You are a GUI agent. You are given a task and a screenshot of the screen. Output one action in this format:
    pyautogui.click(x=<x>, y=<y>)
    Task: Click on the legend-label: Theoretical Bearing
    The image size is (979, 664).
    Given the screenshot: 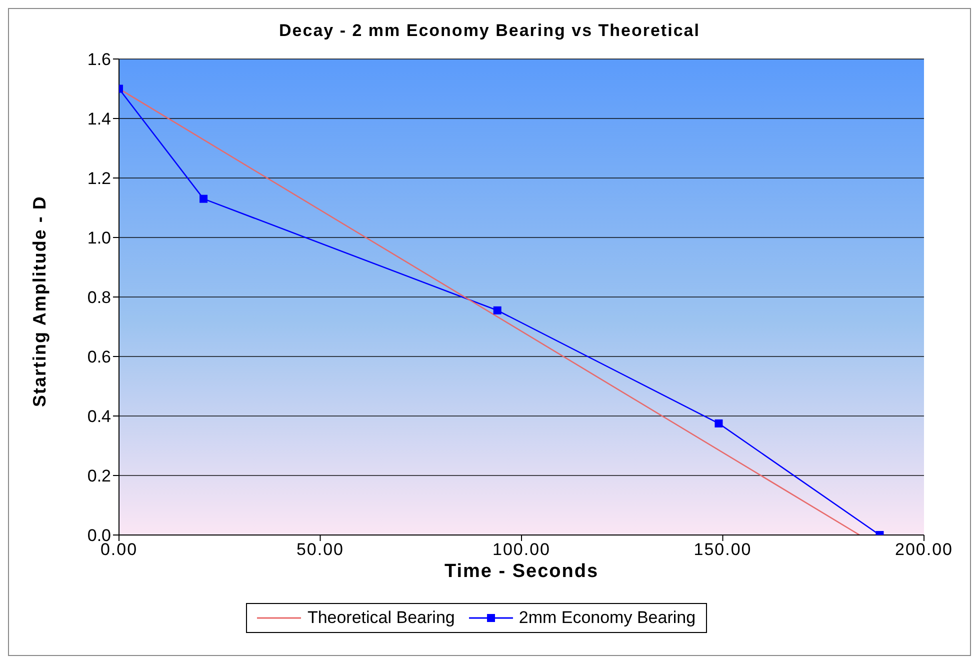 What is the action you would take?
    pyautogui.click(x=380, y=618)
    